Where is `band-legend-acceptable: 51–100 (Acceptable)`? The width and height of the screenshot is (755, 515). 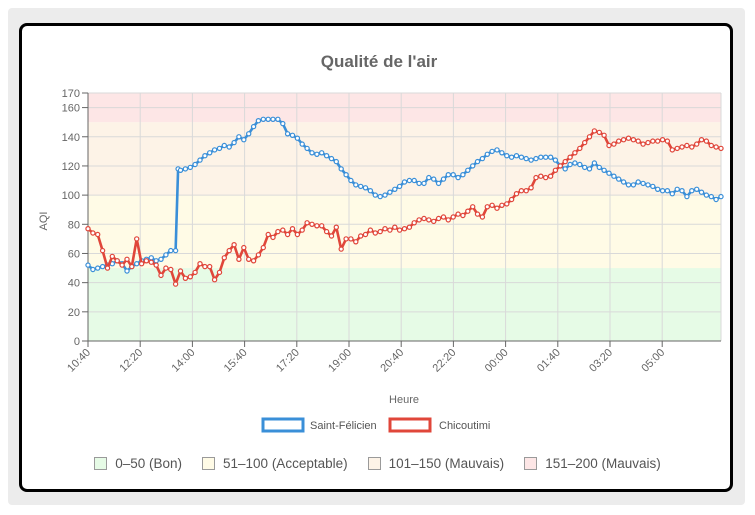
band-legend-acceptable: 51–100 (Acceptable) is located at coordinates (275, 463).